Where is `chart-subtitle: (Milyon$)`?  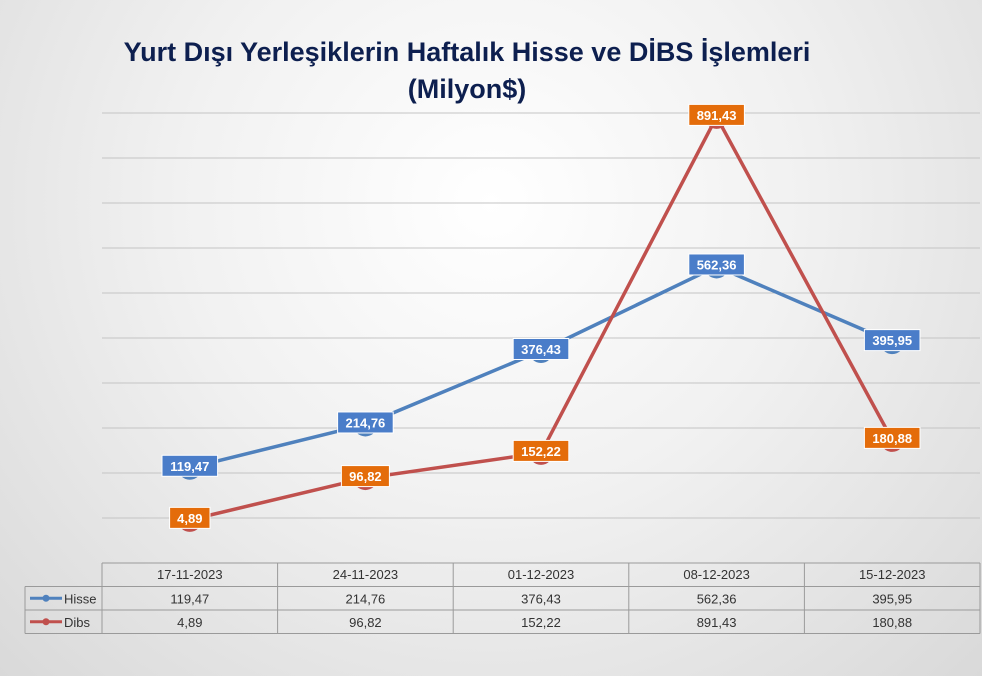
chart-subtitle: (Milyon$) is located at coordinates (467, 89).